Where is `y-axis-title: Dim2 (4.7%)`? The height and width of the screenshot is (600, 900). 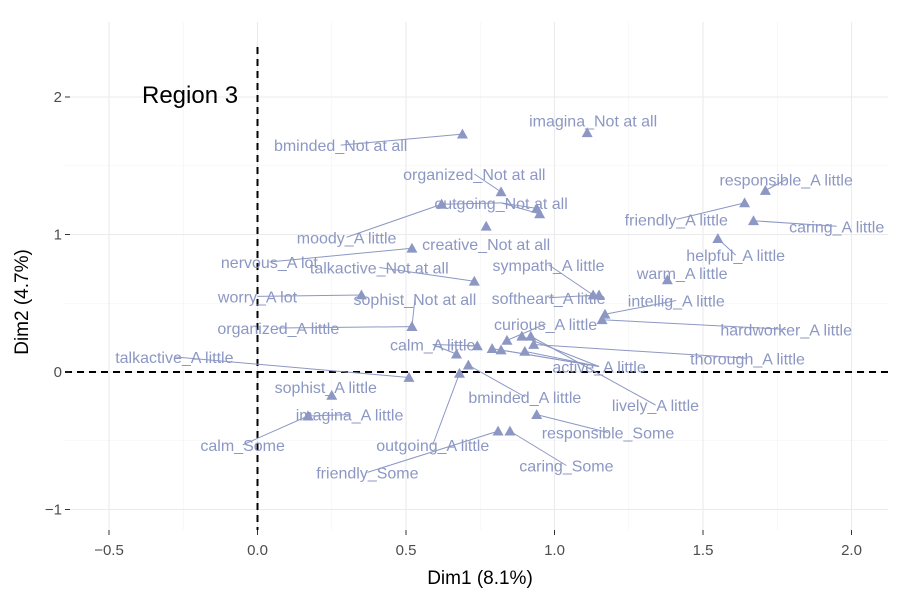
y-axis-title: Dim2 (4.7%) is located at coordinates (22, 302).